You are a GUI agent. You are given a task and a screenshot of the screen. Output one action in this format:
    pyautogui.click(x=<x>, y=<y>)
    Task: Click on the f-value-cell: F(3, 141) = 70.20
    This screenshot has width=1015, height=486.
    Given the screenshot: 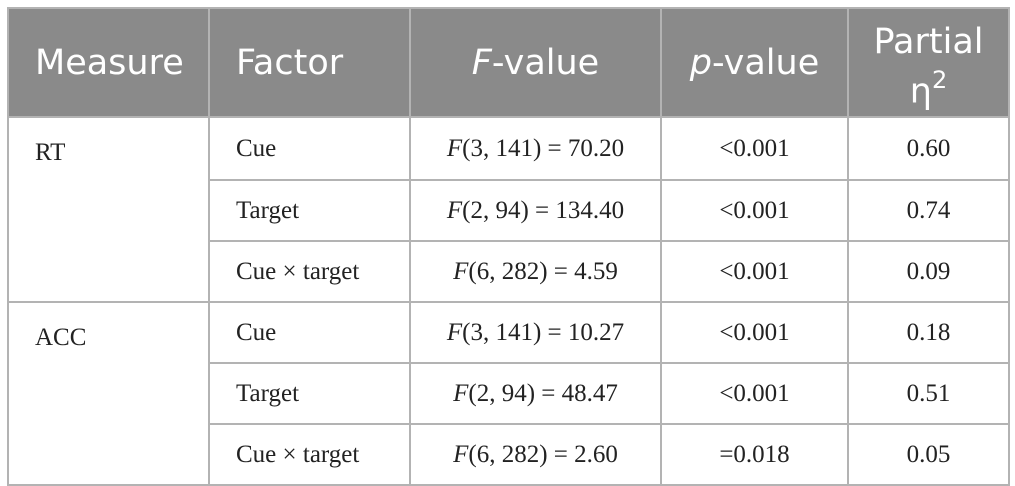 What is the action you would take?
    pyautogui.click(x=535, y=148)
    